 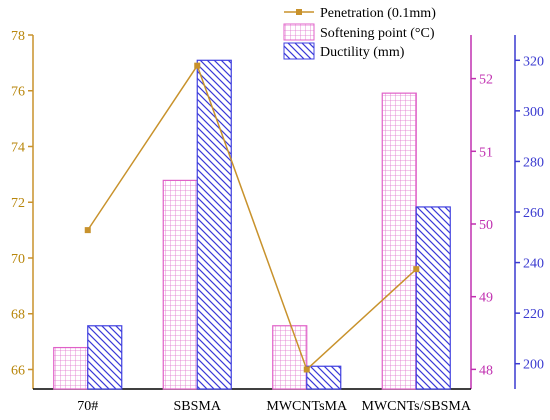 I want to click on legend-swatch-ductility, so click(x=299, y=51).